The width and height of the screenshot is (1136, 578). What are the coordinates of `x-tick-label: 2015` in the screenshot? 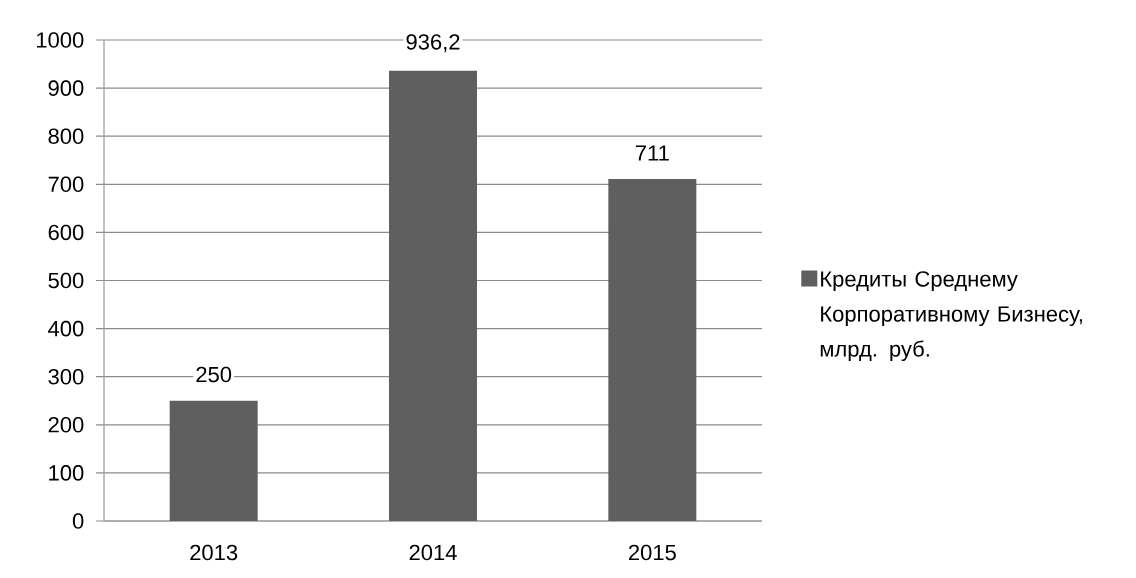 It's located at (652, 552).